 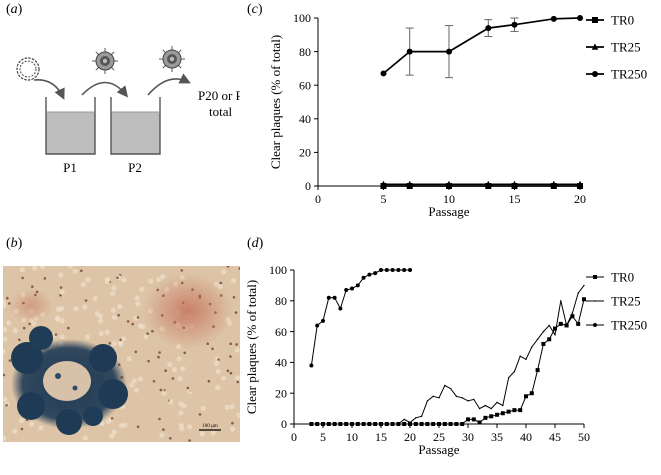 What do you see at coordinates (220, 111) in the screenshot?
I see `endpoint-label-total: total` at bounding box center [220, 111].